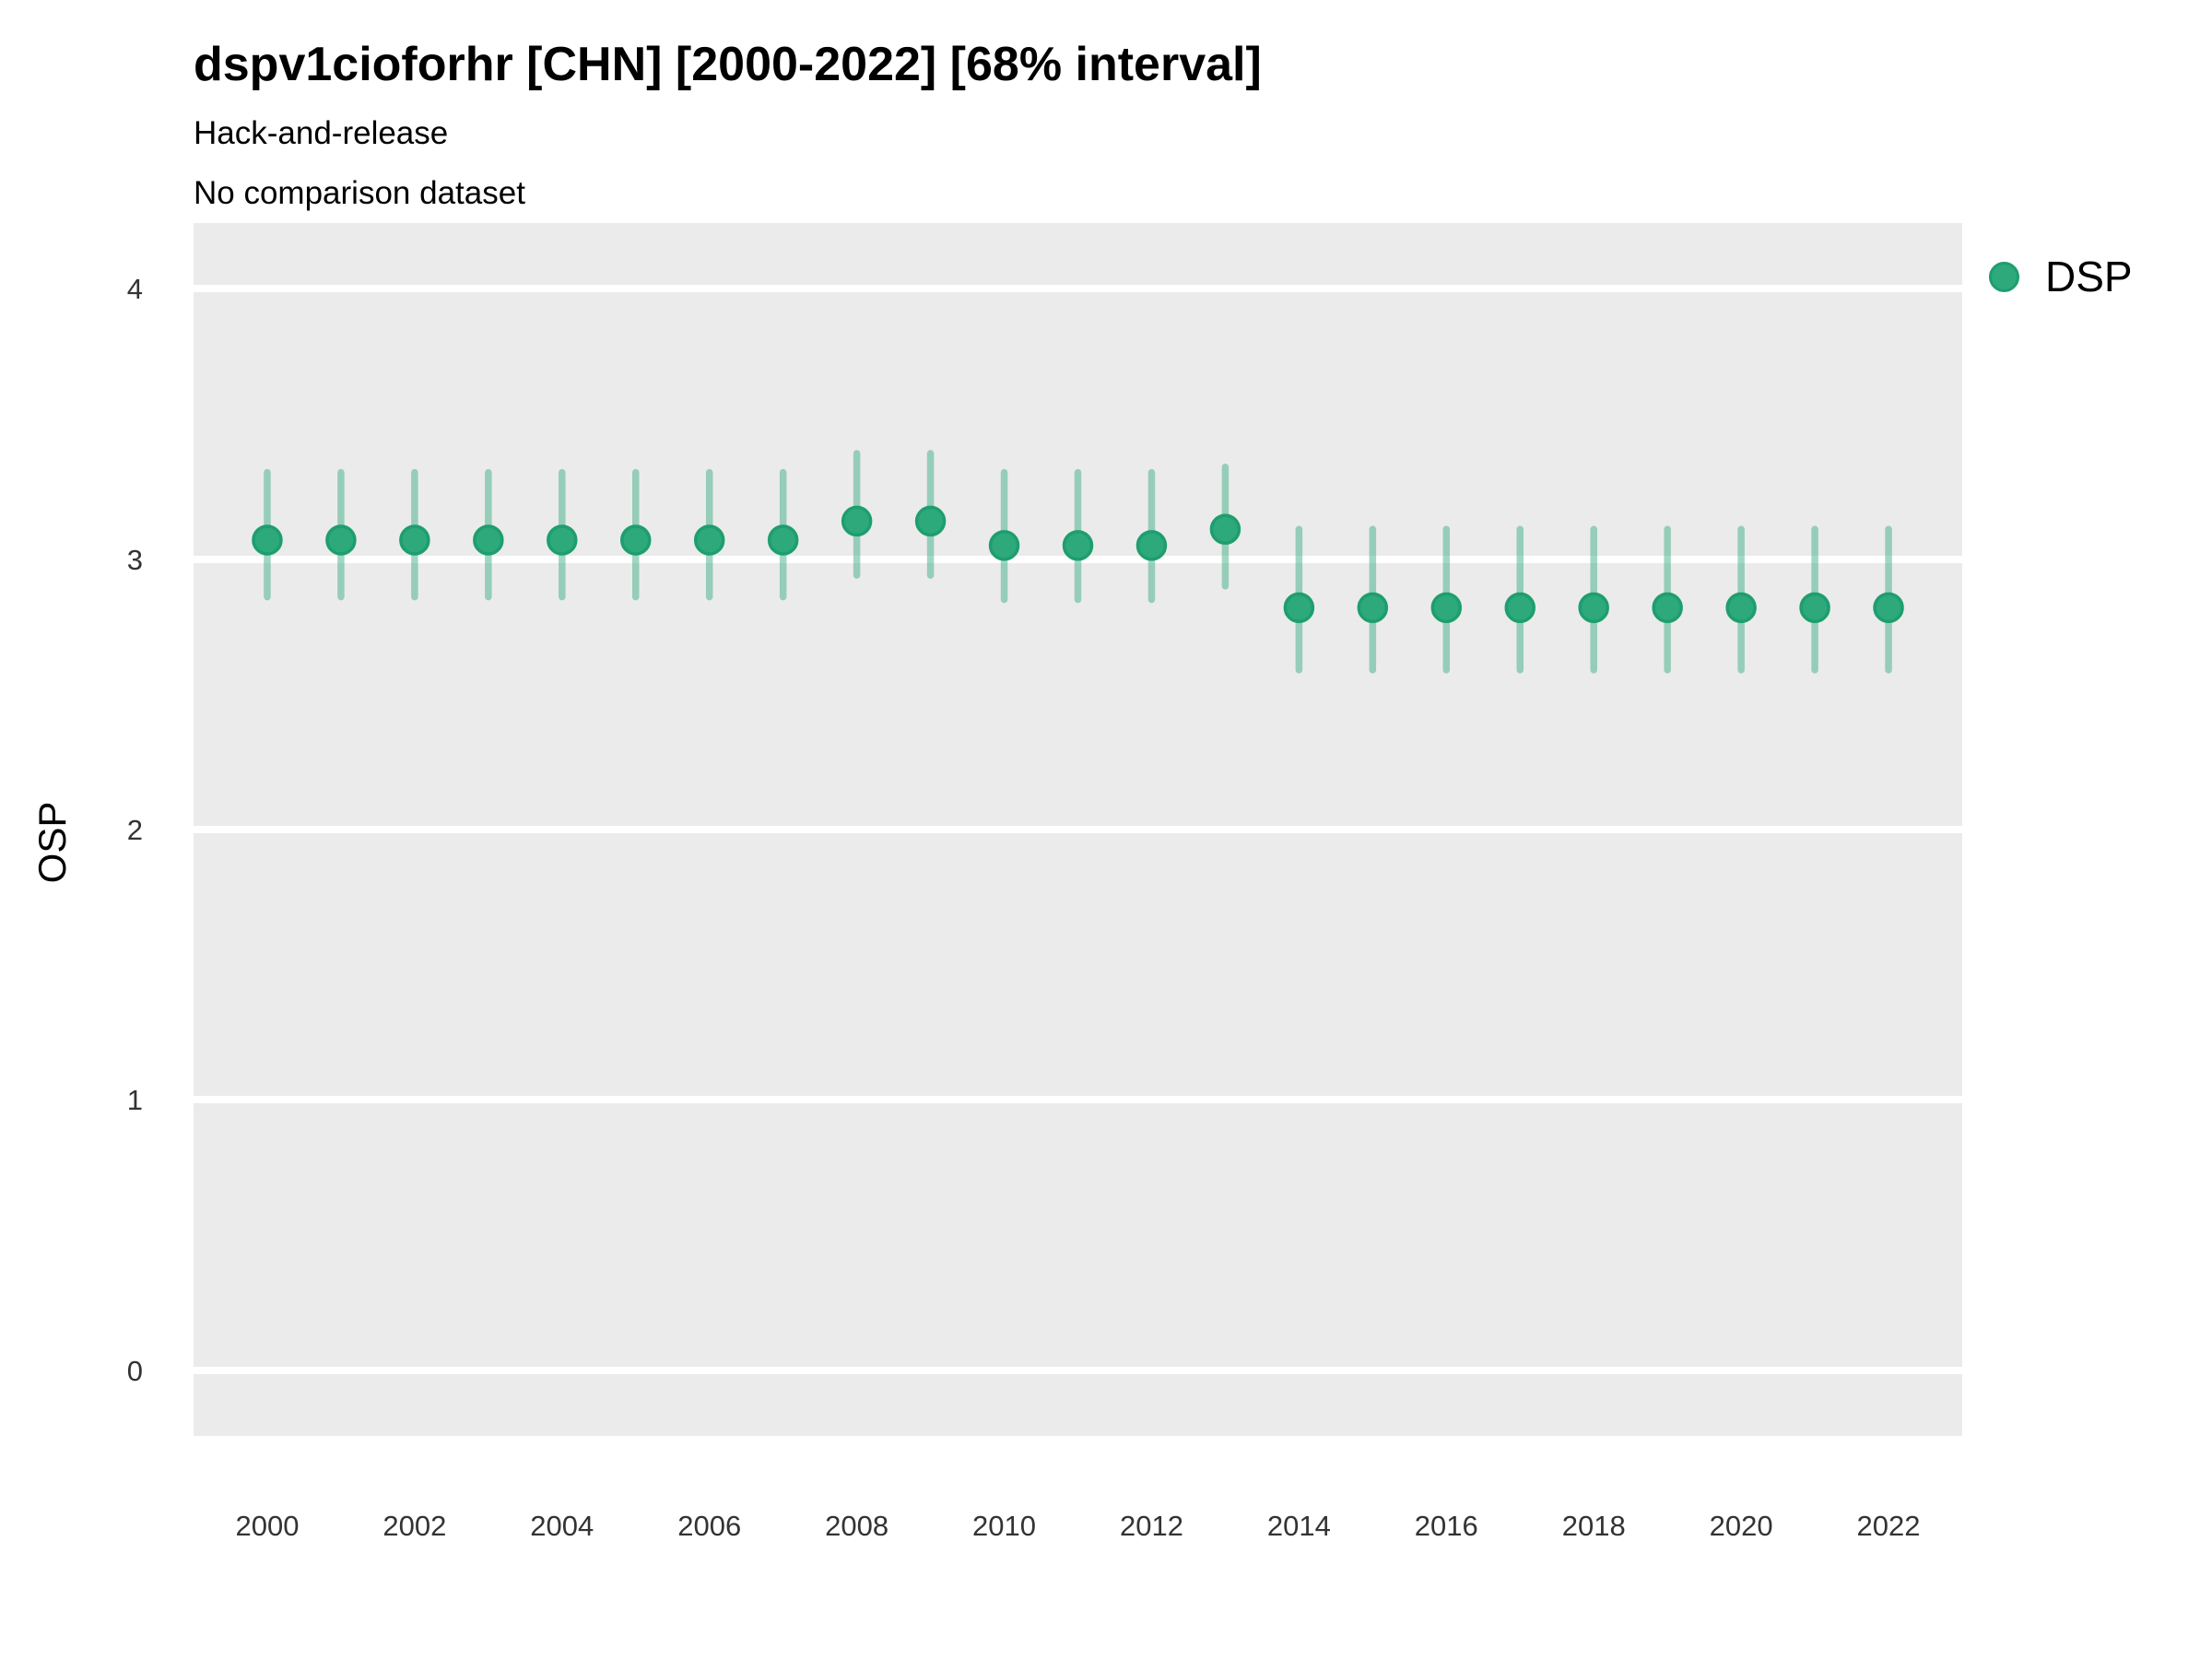 The width and height of the screenshot is (2212, 1659). I want to click on point-DSP-2017, so click(1519, 608).